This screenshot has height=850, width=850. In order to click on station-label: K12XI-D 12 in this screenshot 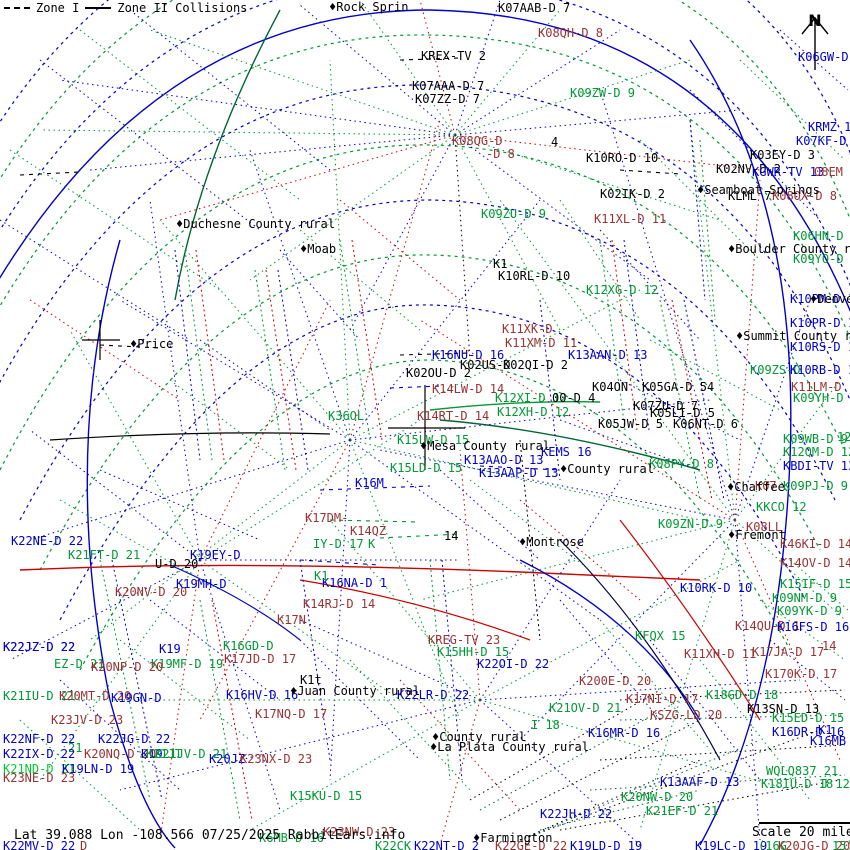, I will do `click(531, 398)`.